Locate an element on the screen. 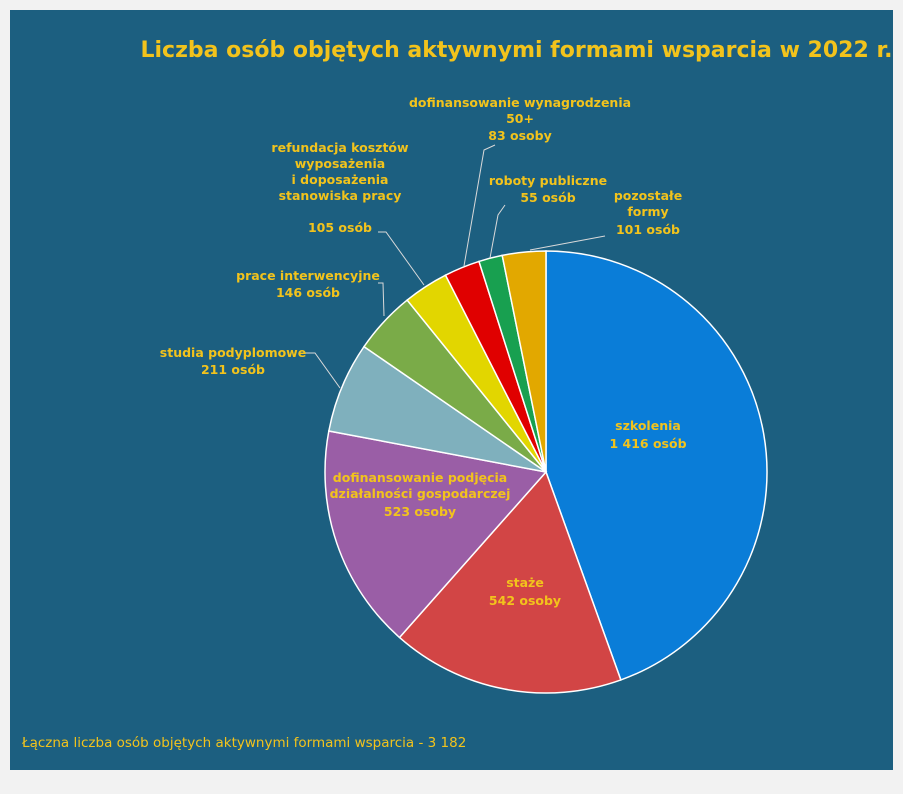  value-label: 1 416 osób is located at coordinates (648, 443).